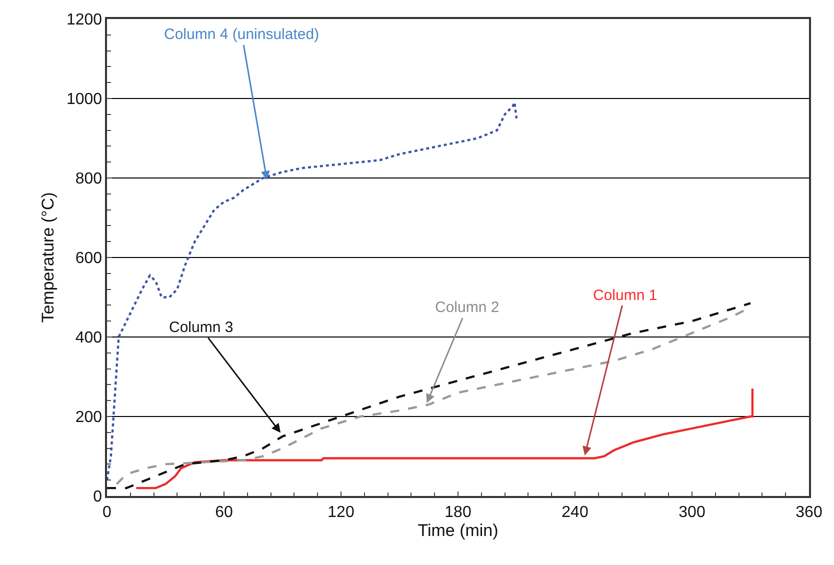 Image resolution: width=834 pixels, height=565 pixels. Describe the element at coordinates (625, 295) in the screenshot. I see `annotation: Column 1` at that location.